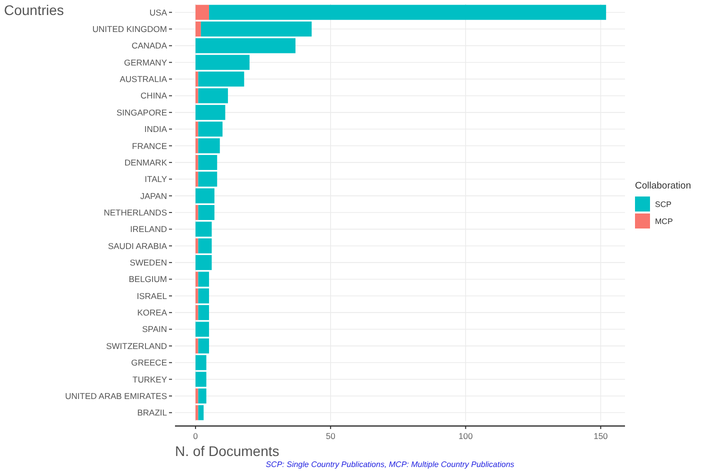  Describe the element at coordinates (142, 112) in the screenshot. I see `y-tick-label: SINGAPORE` at that location.